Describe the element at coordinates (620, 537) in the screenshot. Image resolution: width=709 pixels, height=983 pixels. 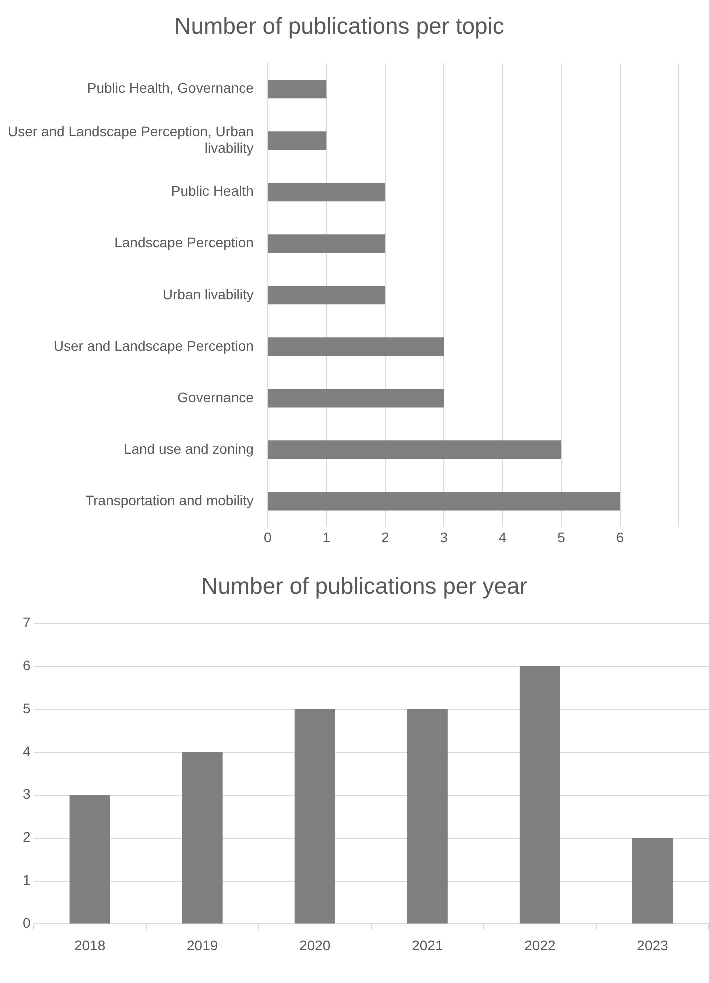
I see `x-tick-label: 6` at that location.